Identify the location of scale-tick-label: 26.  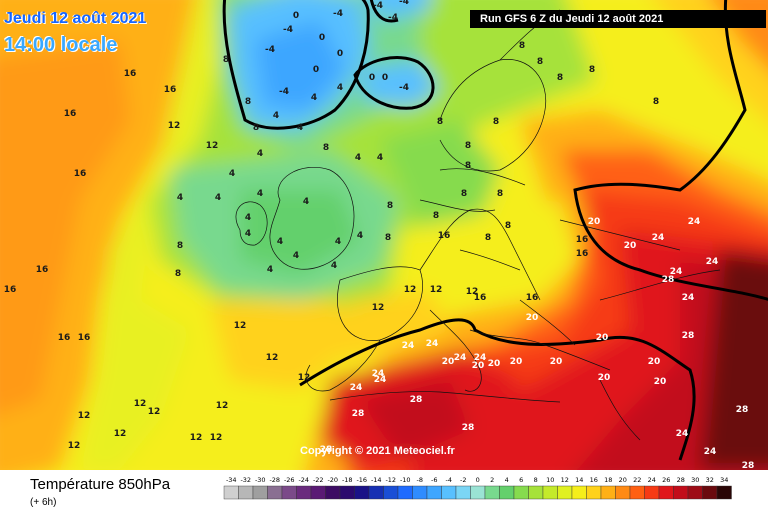
(666, 480).